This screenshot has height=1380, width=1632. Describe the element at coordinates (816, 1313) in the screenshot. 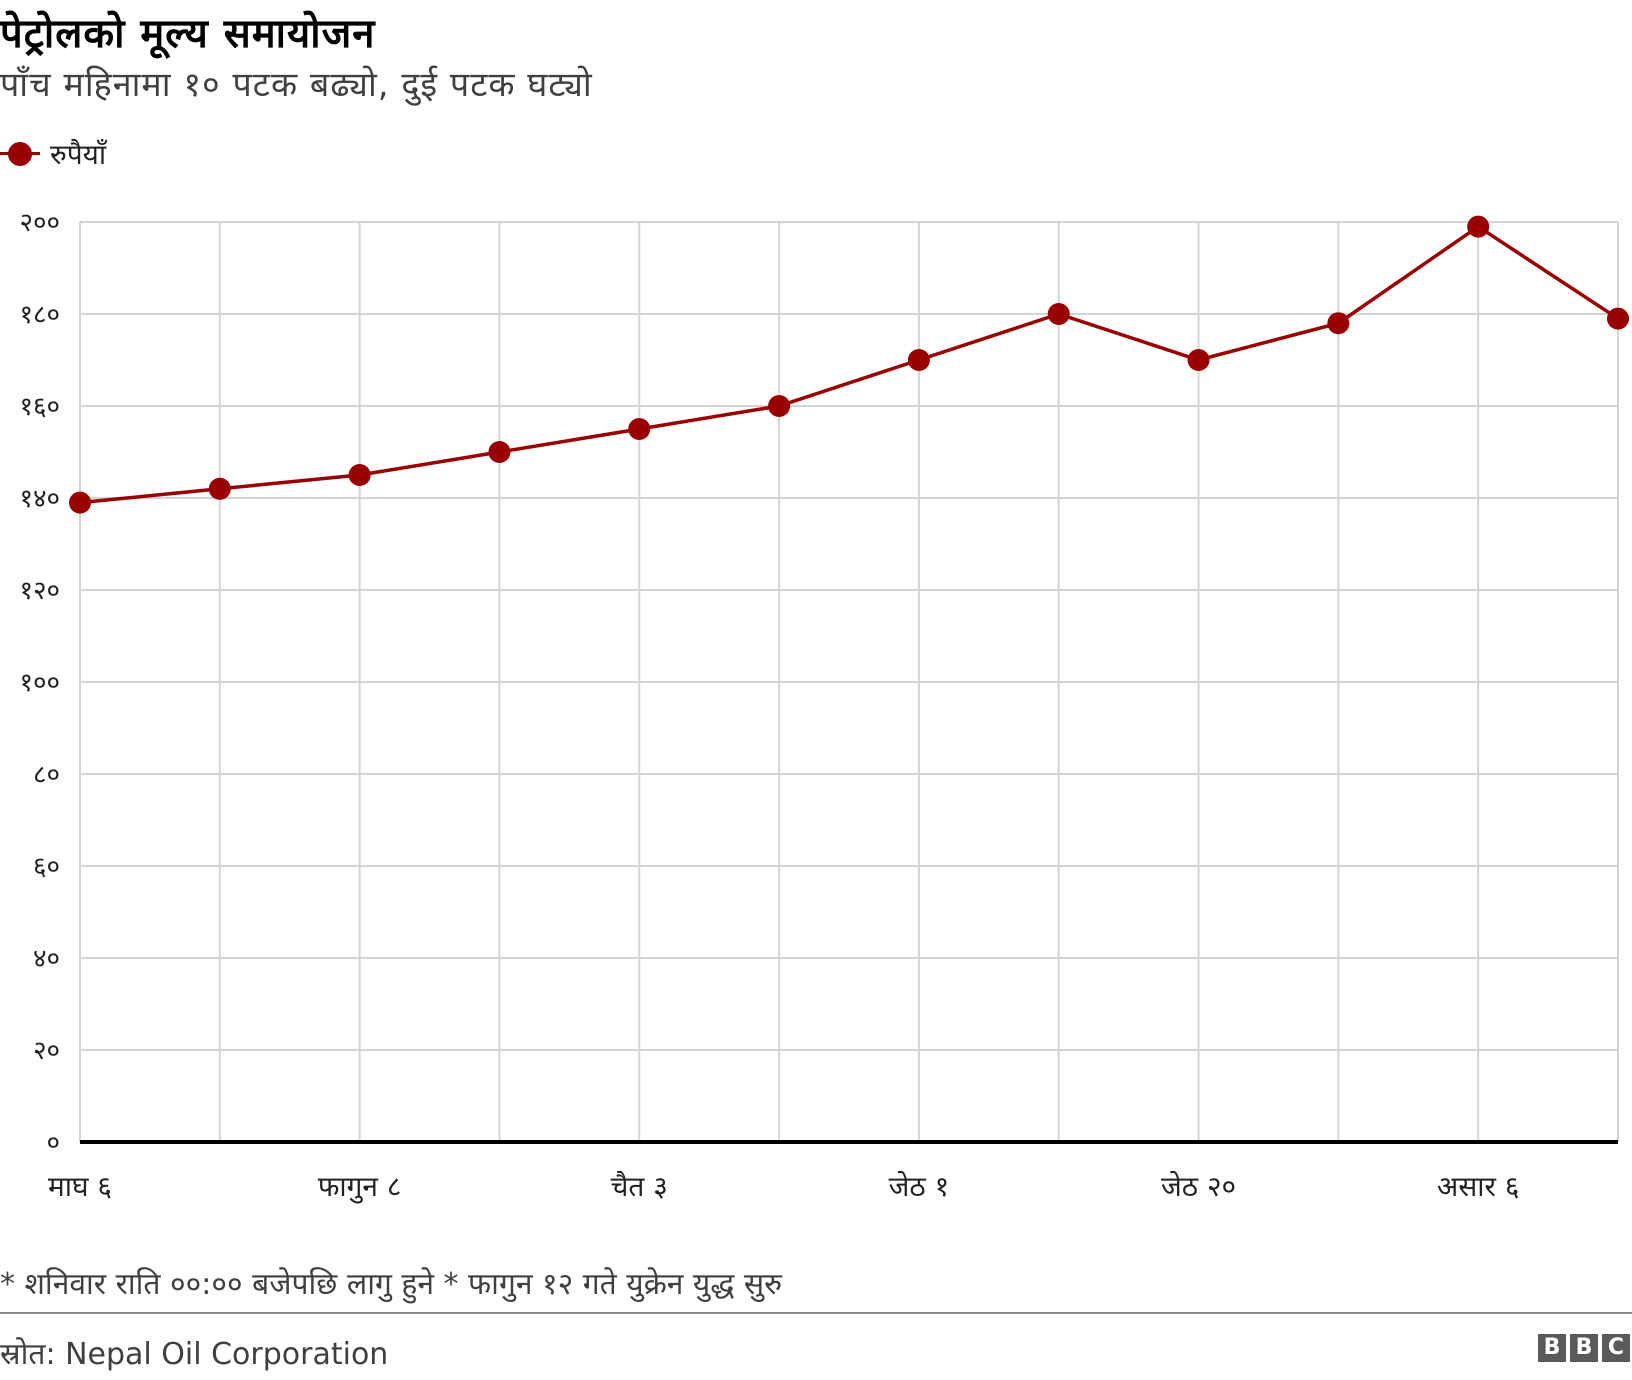

I see `footer-divider` at that location.